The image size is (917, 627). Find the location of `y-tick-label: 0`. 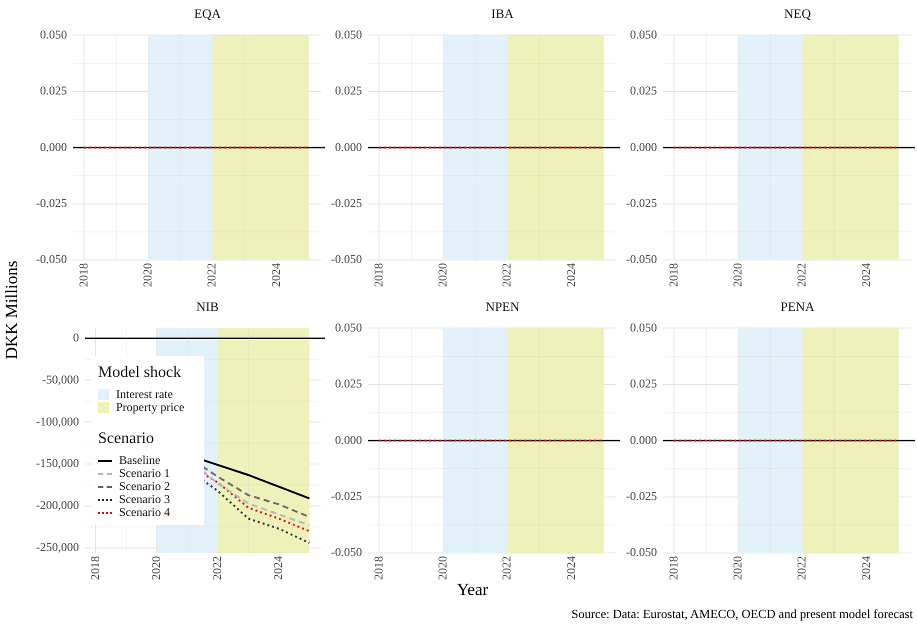

y-tick-label: 0 is located at coordinates (75, 337).